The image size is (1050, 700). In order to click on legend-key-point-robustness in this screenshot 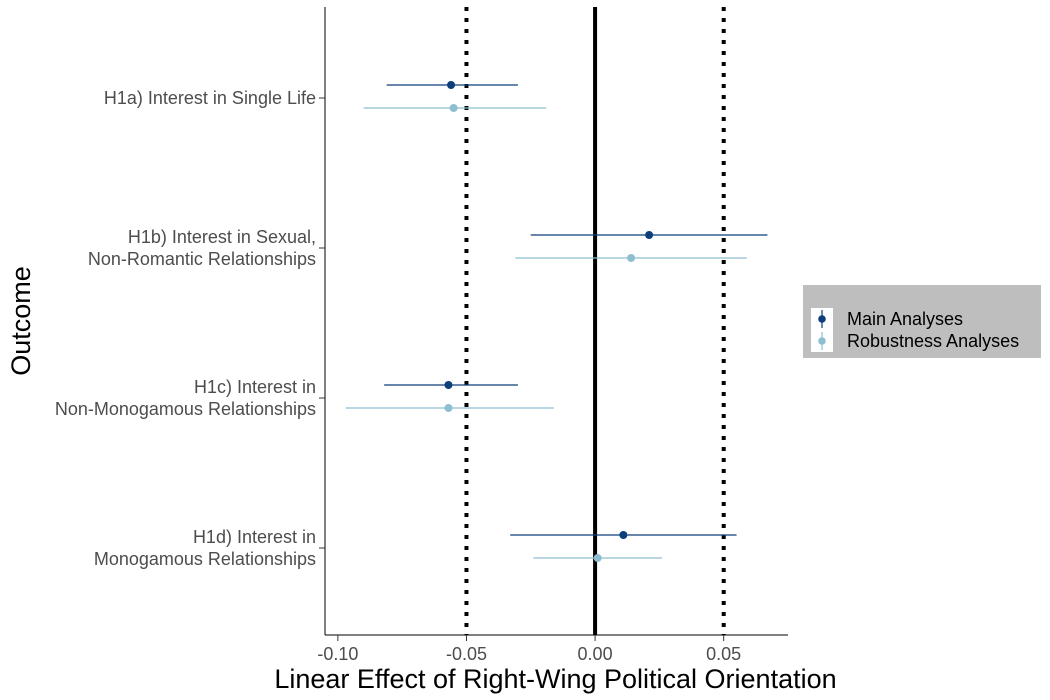, I will do `click(822, 341)`.